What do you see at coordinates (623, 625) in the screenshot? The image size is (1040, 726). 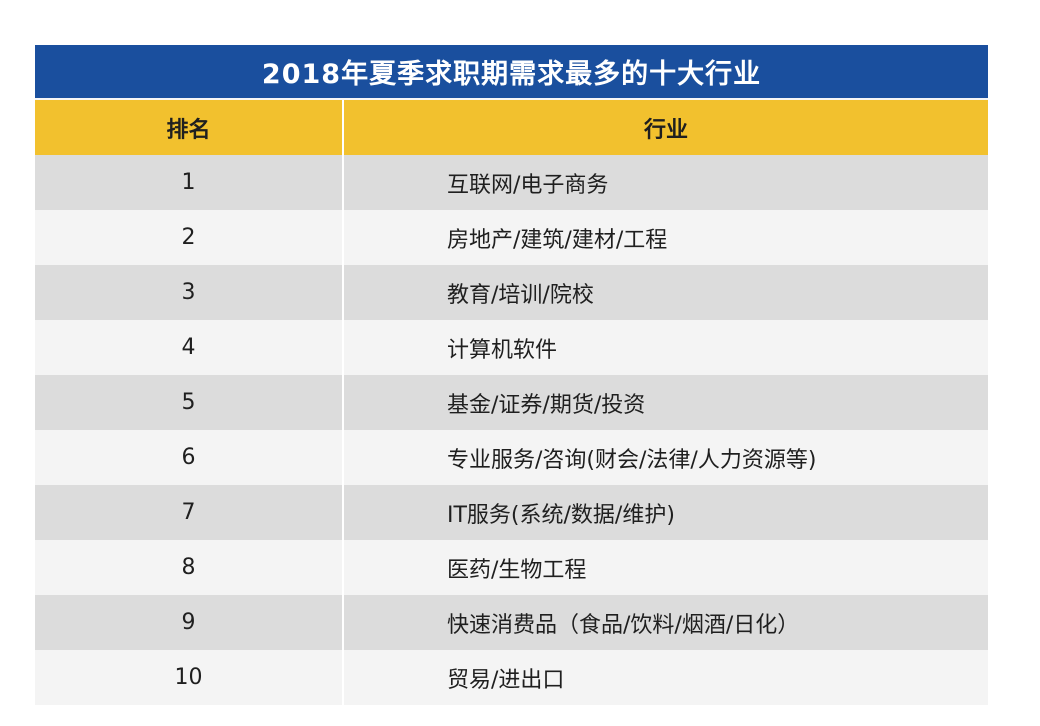 I see `industry-cell: 快速消费品（食品/饮料/烟酒/日化）` at bounding box center [623, 625].